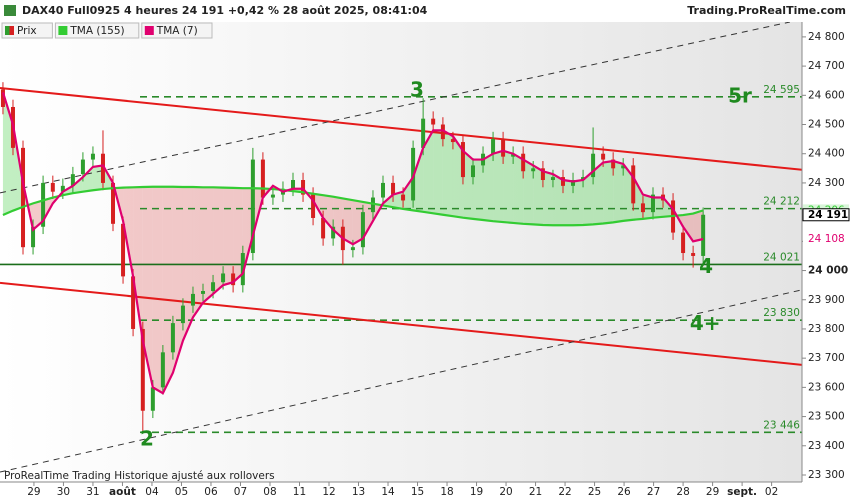 Image resolution: width=850 pixels, height=500 pixels. I want to click on x-tick-label: 20, so click(505, 492).